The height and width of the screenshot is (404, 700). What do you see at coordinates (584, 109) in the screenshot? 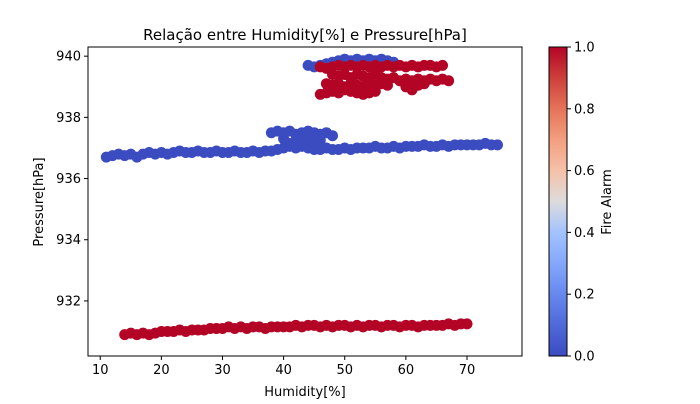
I see `colorbar-tick-label: 0.8` at bounding box center [584, 109].